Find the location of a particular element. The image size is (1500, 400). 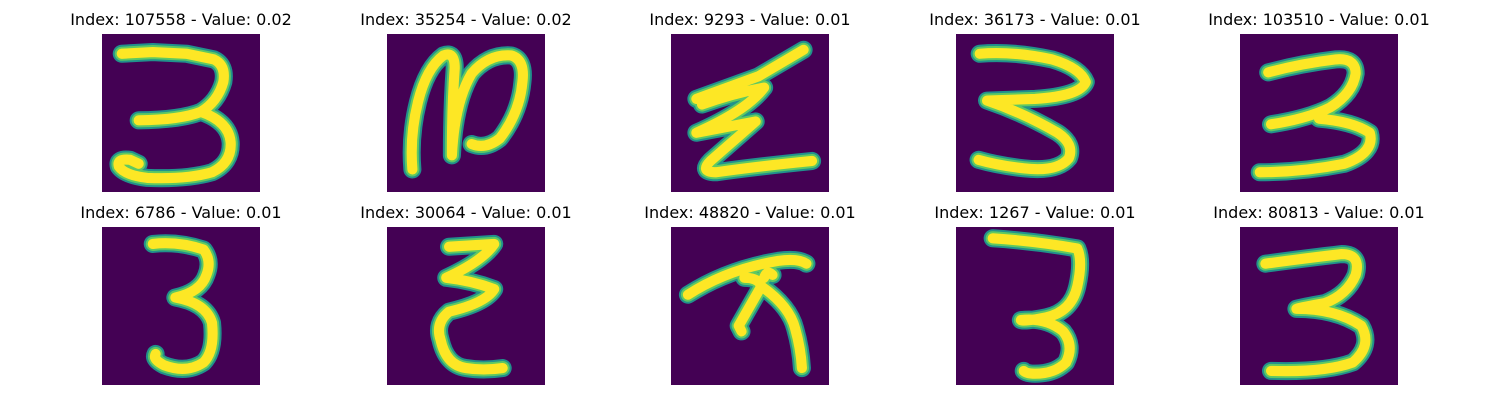

panel-8: Index: 48820 - Value: 0.01 is located at coordinates (750, 298).